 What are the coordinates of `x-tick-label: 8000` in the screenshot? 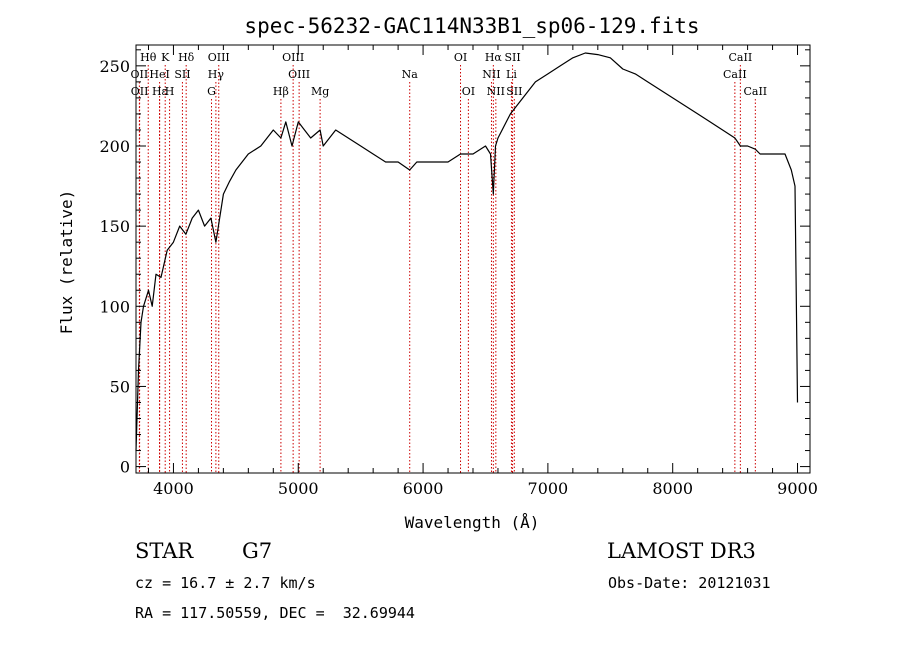 It's located at (672, 488).